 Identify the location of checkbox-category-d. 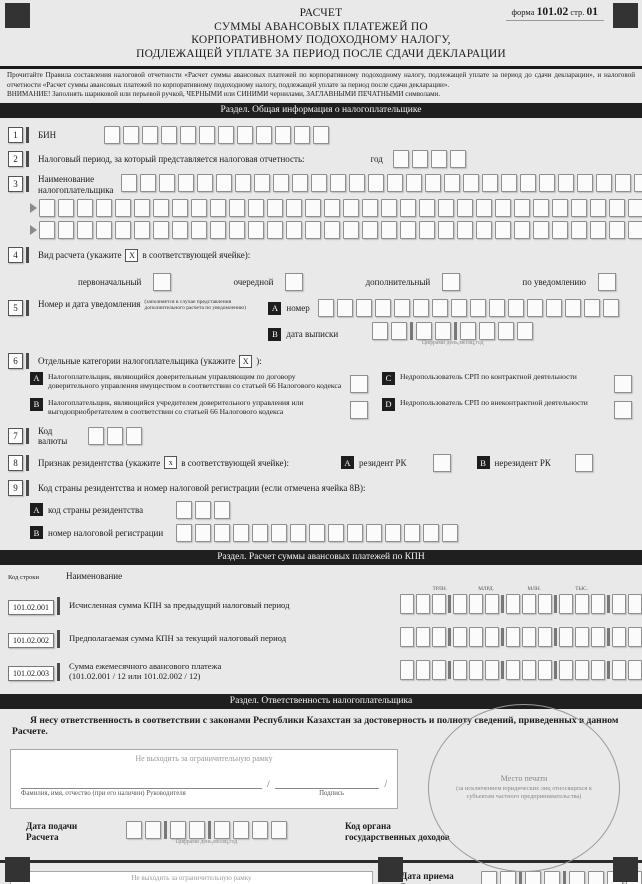
(623, 410).